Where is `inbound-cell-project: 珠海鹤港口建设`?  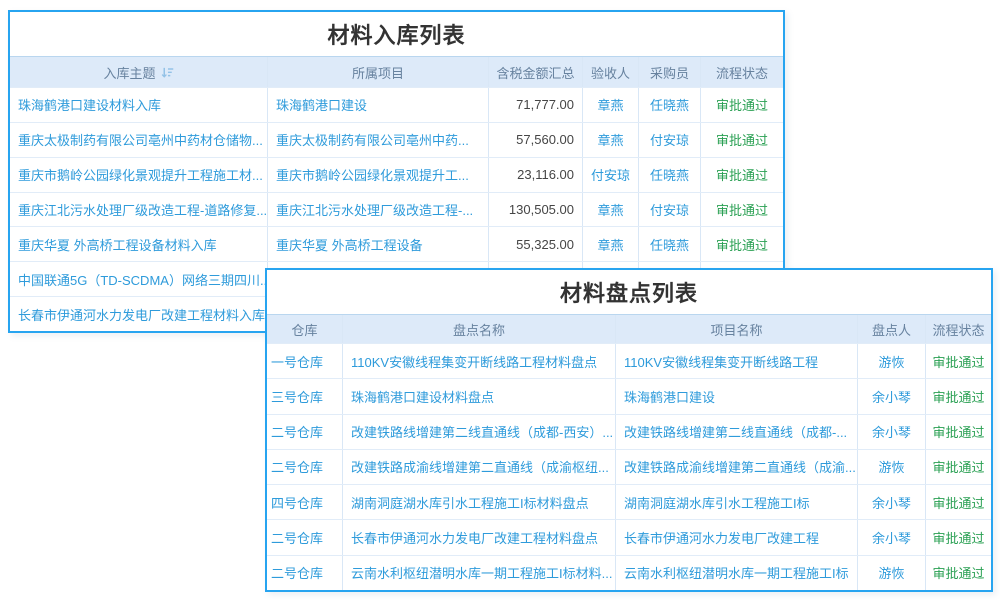
inbound-cell-project: 珠海鹤港口建设 is located at coordinates (377, 105).